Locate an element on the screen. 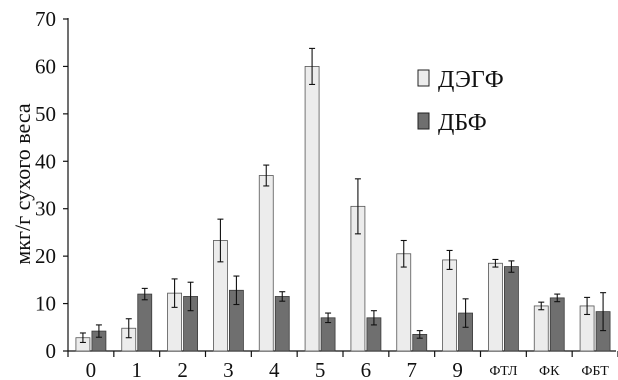  x-tick-label: ФК is located at coordinates (549, 371).